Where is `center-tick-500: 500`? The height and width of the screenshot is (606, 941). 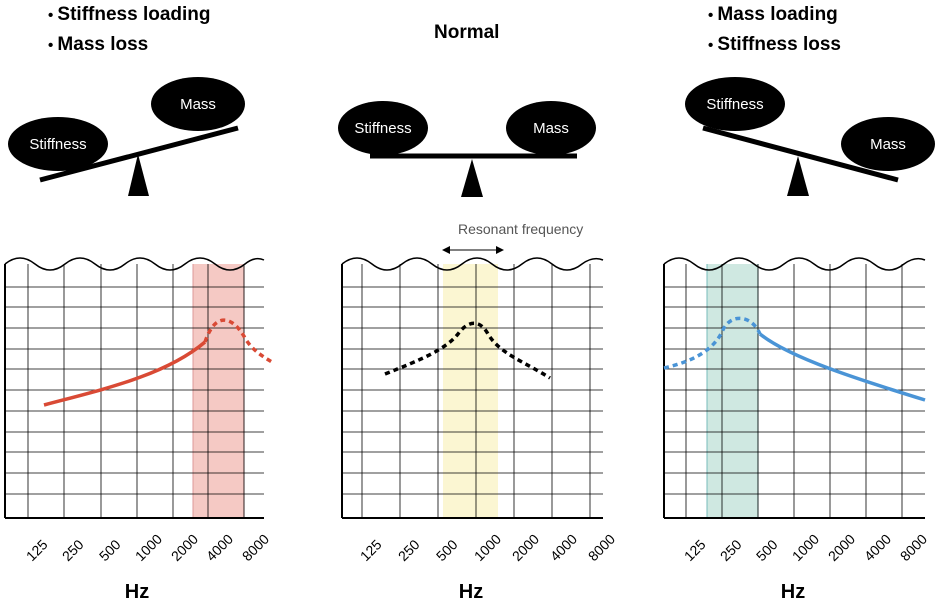 center-tick-500: 500 is located at coordinates (447, 550).